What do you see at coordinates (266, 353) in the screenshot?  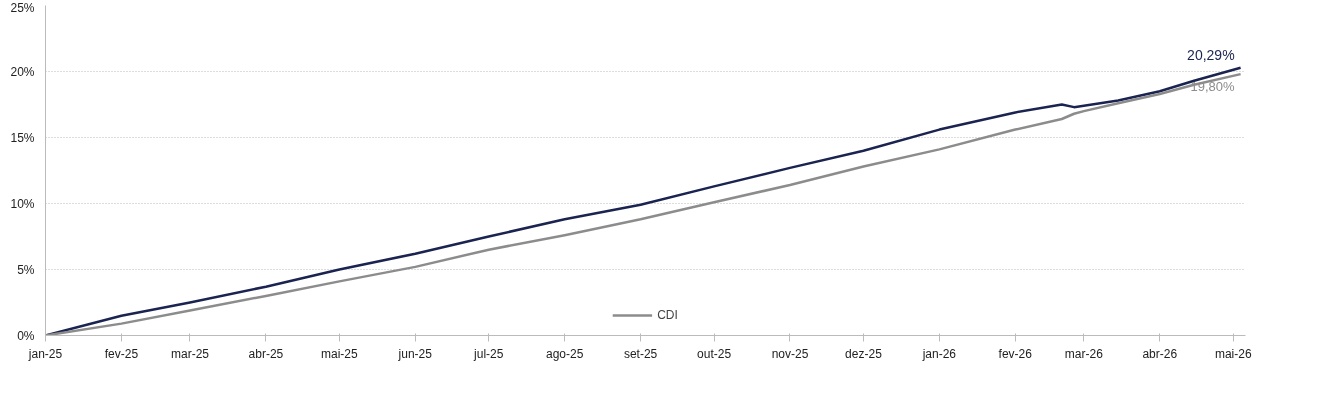 I see `x-tick-label: abr-25` at bounding box center [266, 353].